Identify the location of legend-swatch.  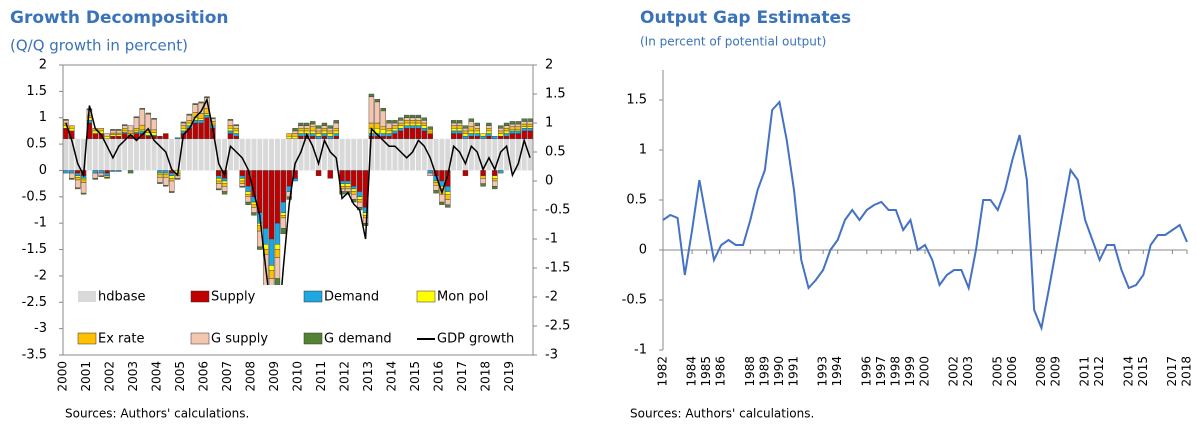
(313, 296).